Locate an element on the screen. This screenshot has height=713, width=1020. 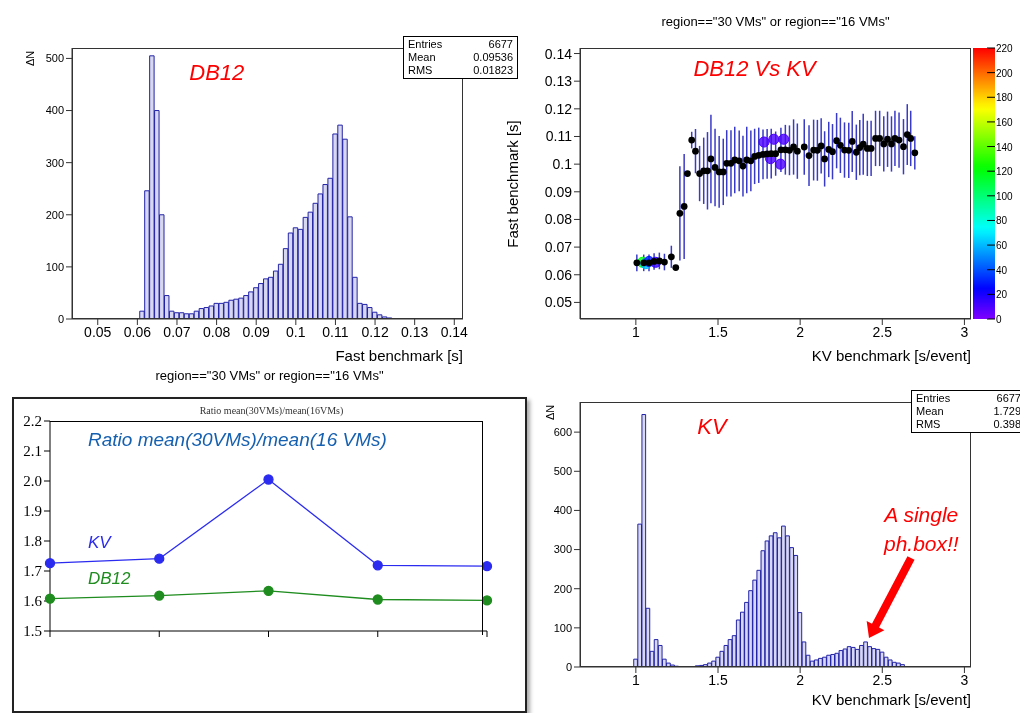
annotation: DB12 Vs KV is located at coordinates (754, 69).